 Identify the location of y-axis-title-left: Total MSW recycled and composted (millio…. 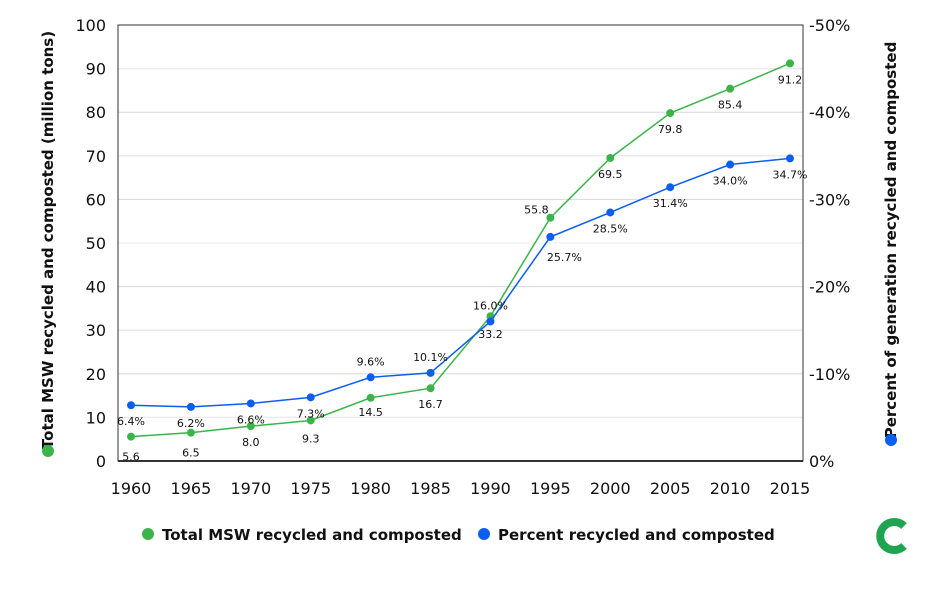
(48, 240).